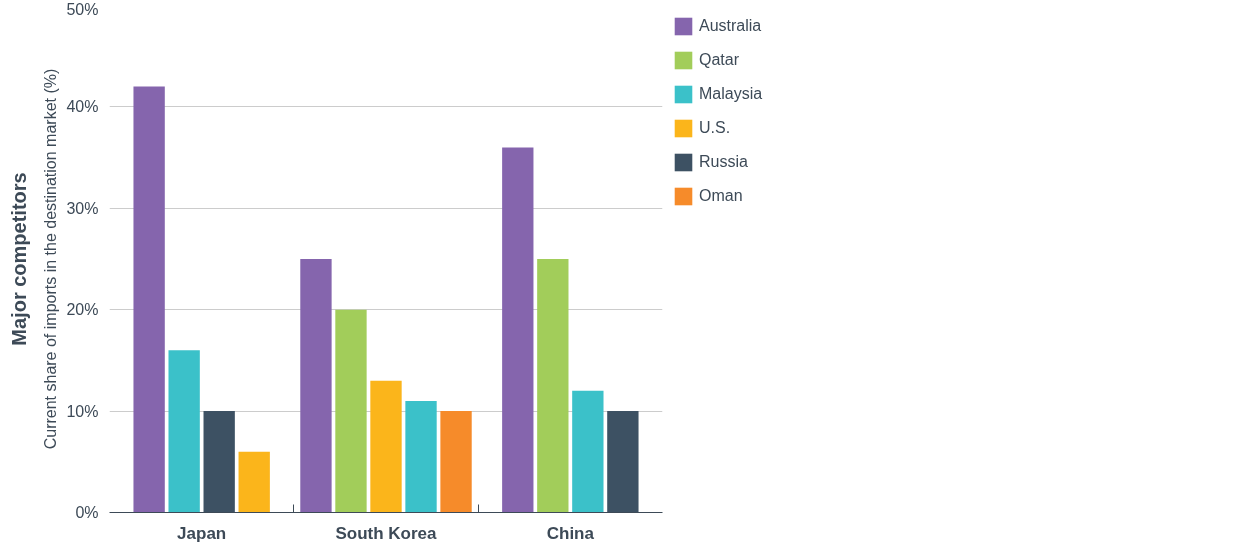  I want to click on legend-label: Qatar, so click(719, 60).